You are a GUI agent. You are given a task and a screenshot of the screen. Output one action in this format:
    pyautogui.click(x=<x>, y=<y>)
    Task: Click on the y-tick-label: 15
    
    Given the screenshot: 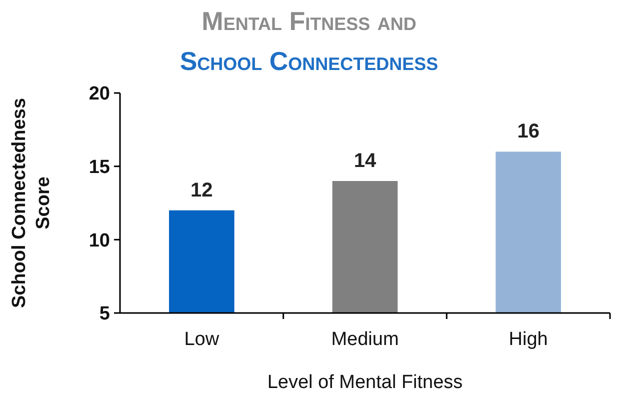 What is the action you would take?
    pyautogui.click(x=99, y=167)
    